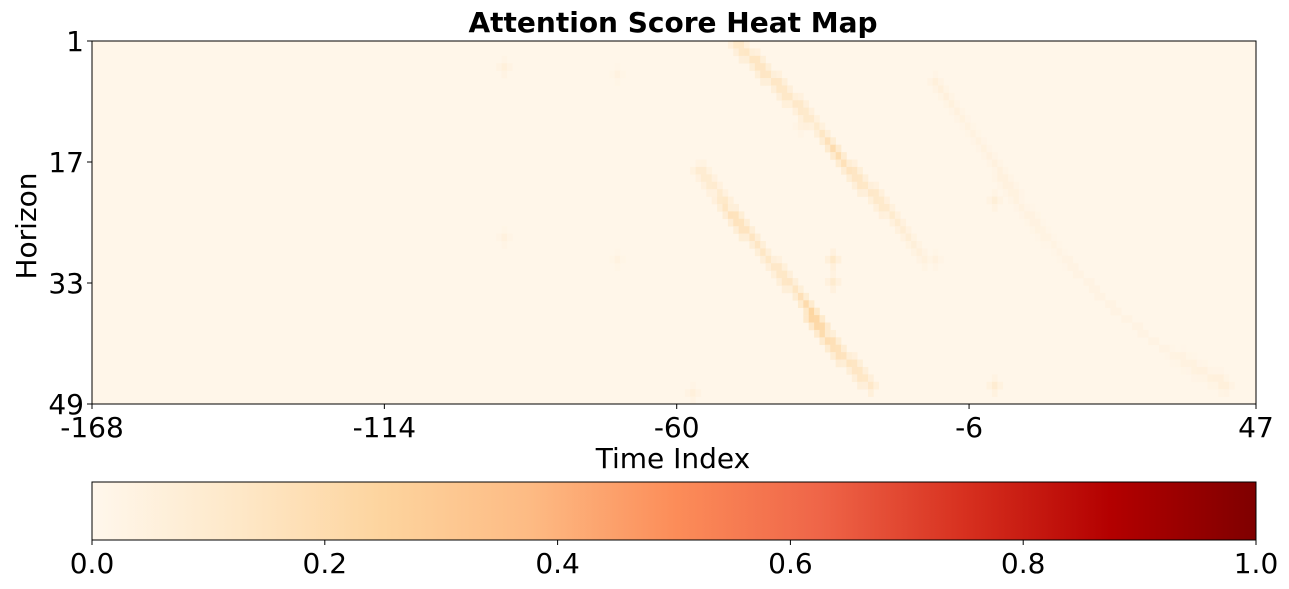  What do you see at coordinates (674, 560) in the screenshot?
I see `colorbar-ticks: 0.0 0.2 0.4 0.6 0.8 1.0` at bounding box center [674, 560].